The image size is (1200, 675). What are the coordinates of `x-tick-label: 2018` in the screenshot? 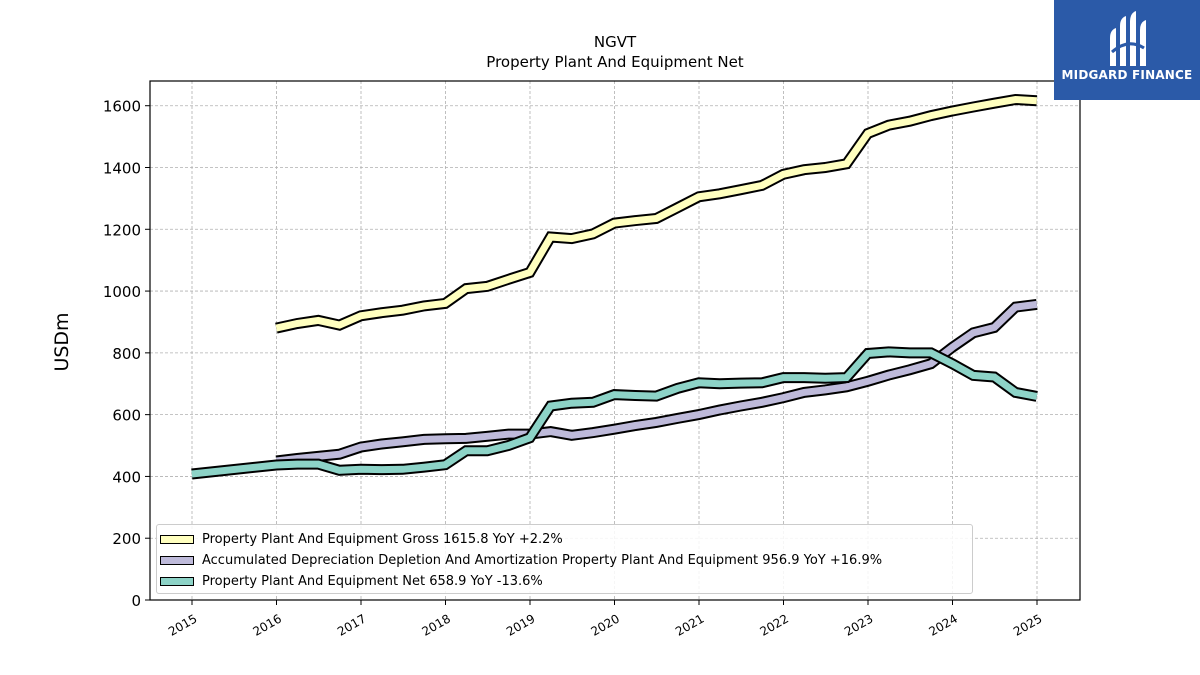 It's located at (436, 624).